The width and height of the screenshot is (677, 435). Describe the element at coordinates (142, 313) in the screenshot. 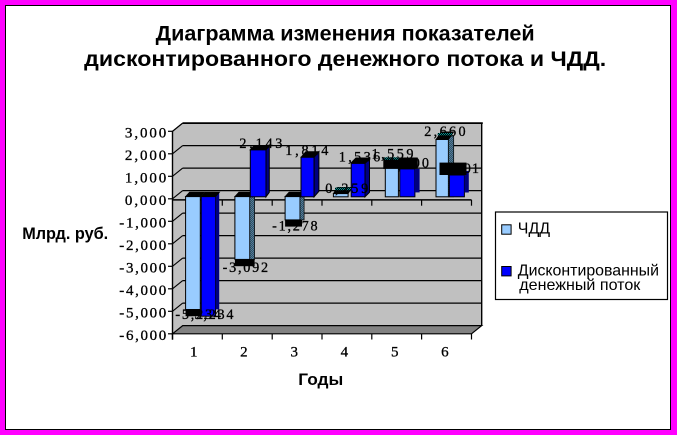

I see `svg-text: -5,000` at that location.